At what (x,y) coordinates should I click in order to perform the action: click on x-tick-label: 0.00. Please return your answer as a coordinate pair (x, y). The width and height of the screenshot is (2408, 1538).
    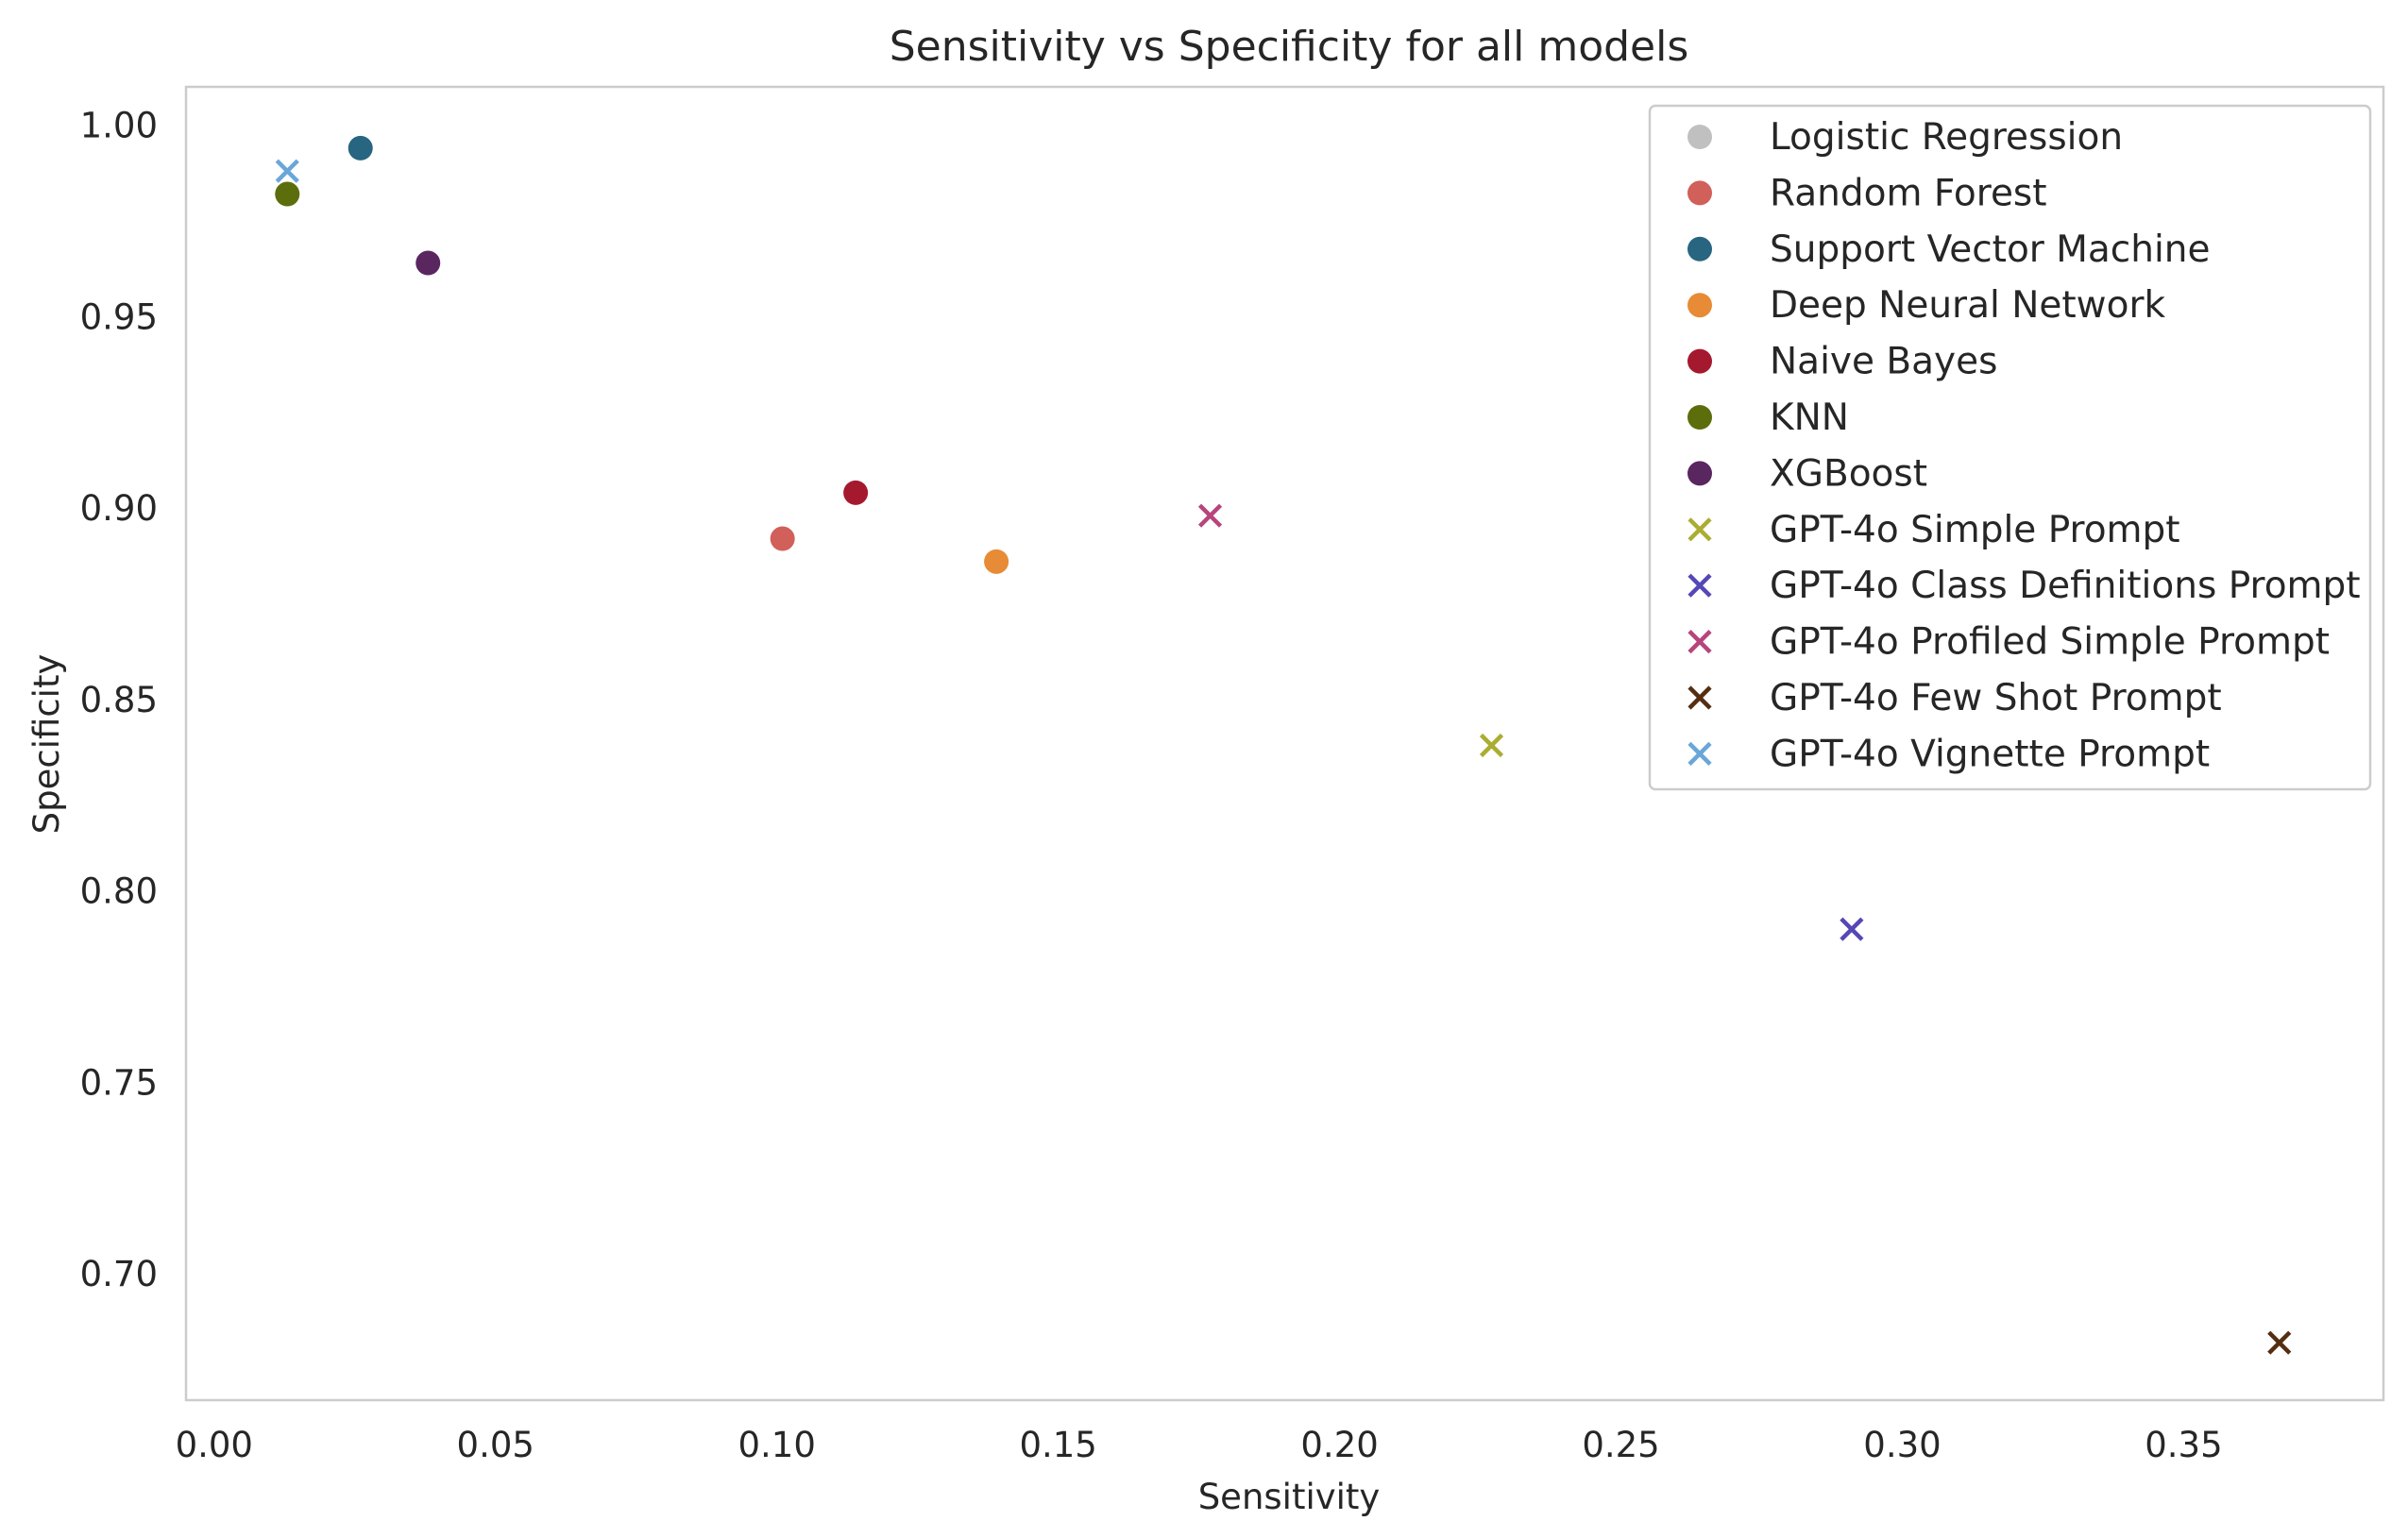
    Looking at the image, I should click on (214, 1445).